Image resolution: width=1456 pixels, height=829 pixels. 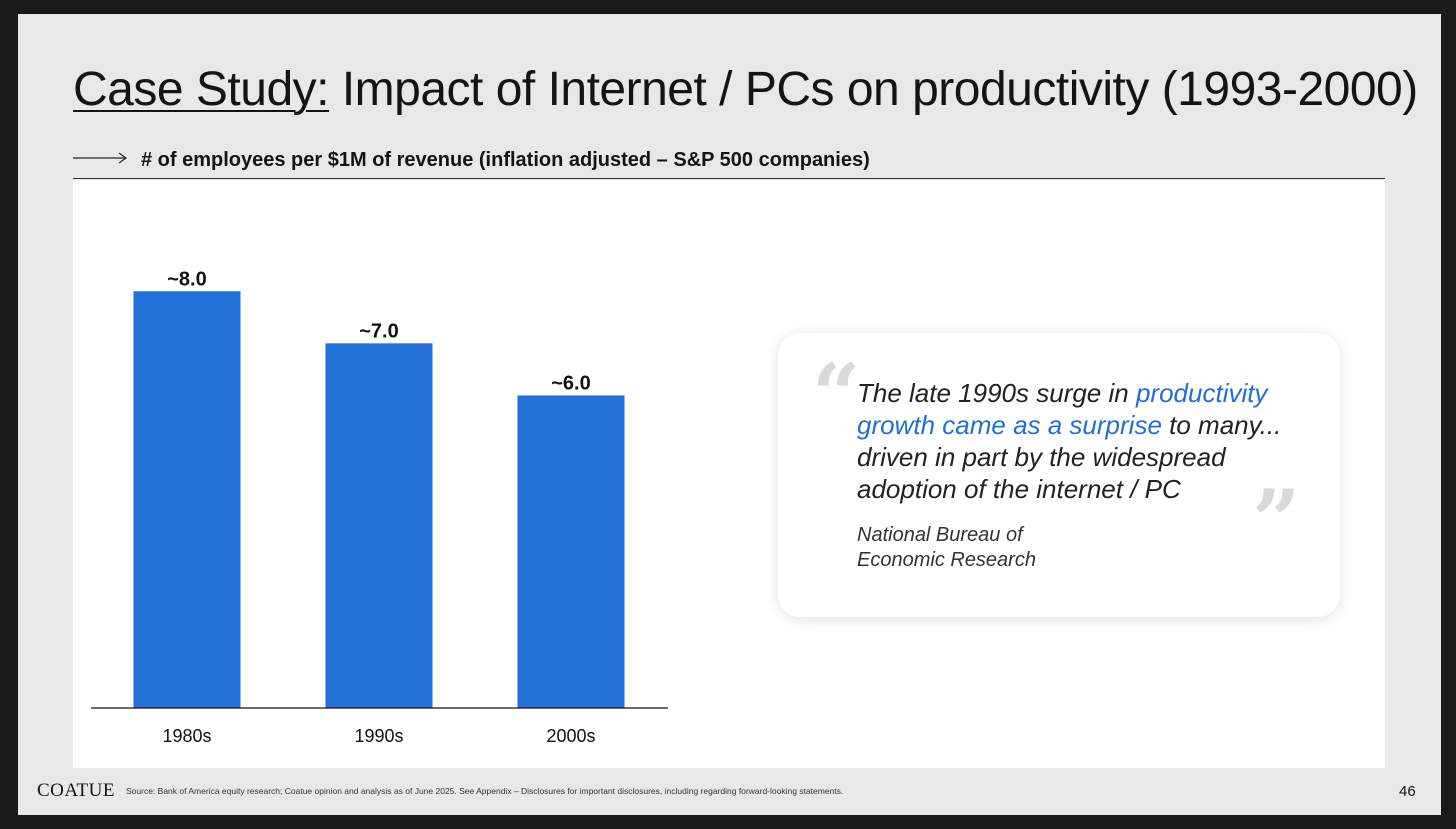 I want to click on bar-2000s, so click(x=571, y=551).